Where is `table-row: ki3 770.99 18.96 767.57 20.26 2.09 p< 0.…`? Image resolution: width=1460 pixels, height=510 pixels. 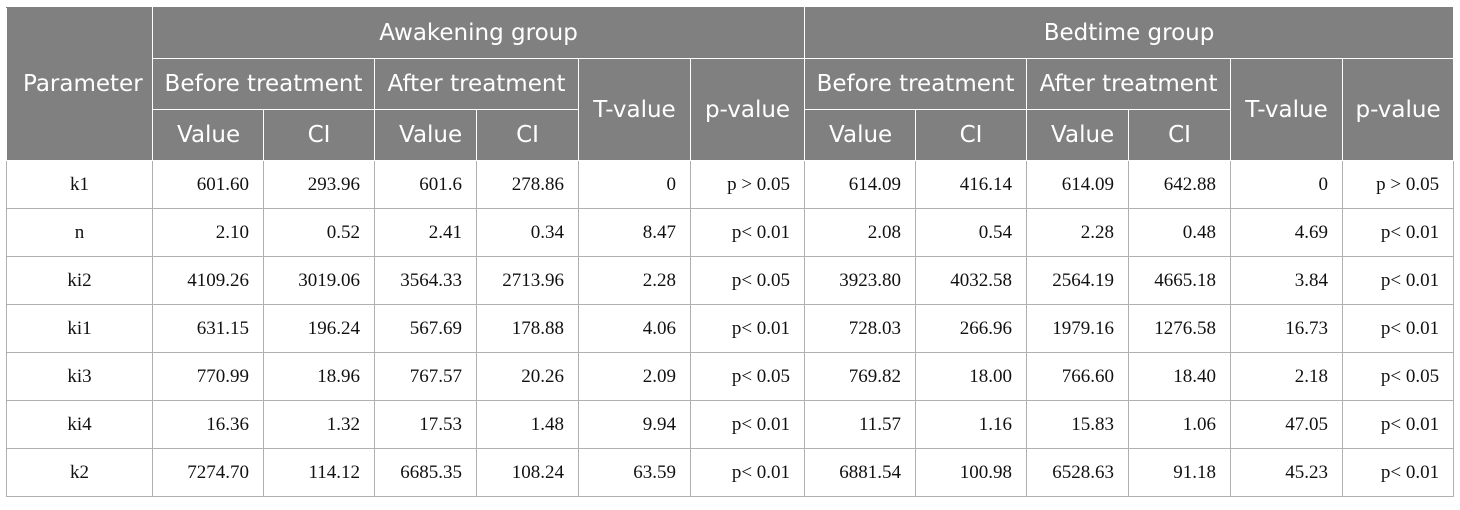 table-row: ki3 770.99 18.96 767.57 20.26 2.09 p< 0.… is located at coordinates (730, 376).